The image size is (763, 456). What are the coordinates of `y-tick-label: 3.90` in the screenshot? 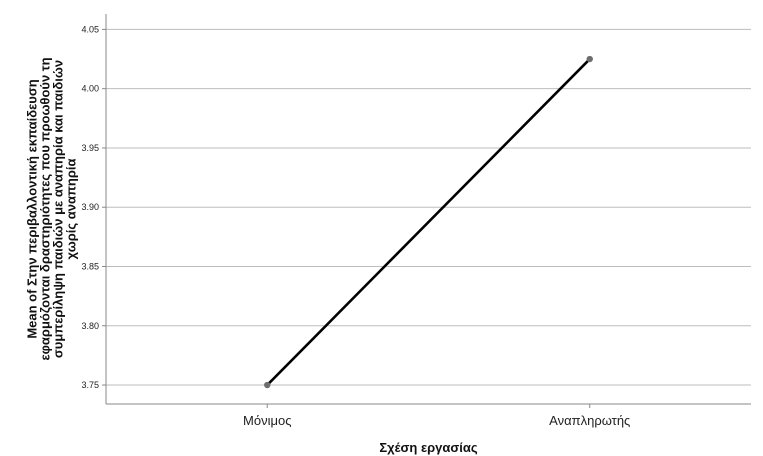 It's located at (90, 207).